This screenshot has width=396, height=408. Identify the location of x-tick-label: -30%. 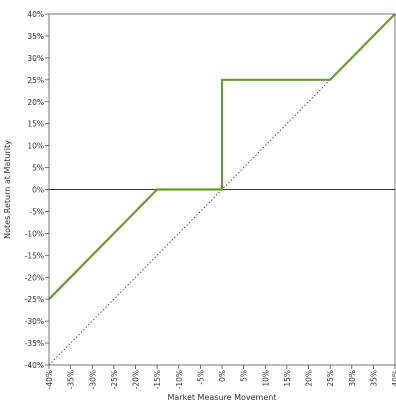
(92, 379).